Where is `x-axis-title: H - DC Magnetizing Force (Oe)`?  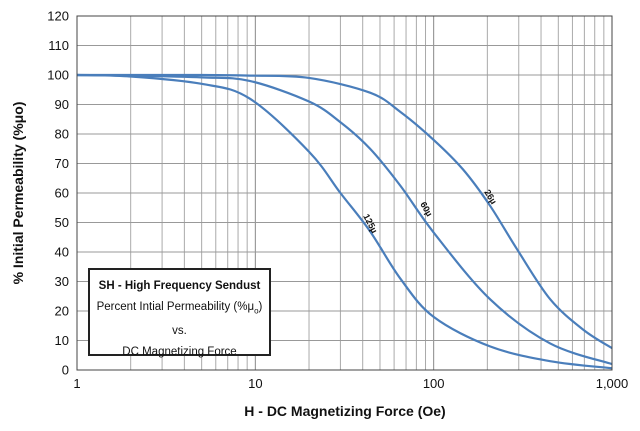
x-axis-title: H - DC Magnetizing Force (Oe) is located at coordinates (344, 411).